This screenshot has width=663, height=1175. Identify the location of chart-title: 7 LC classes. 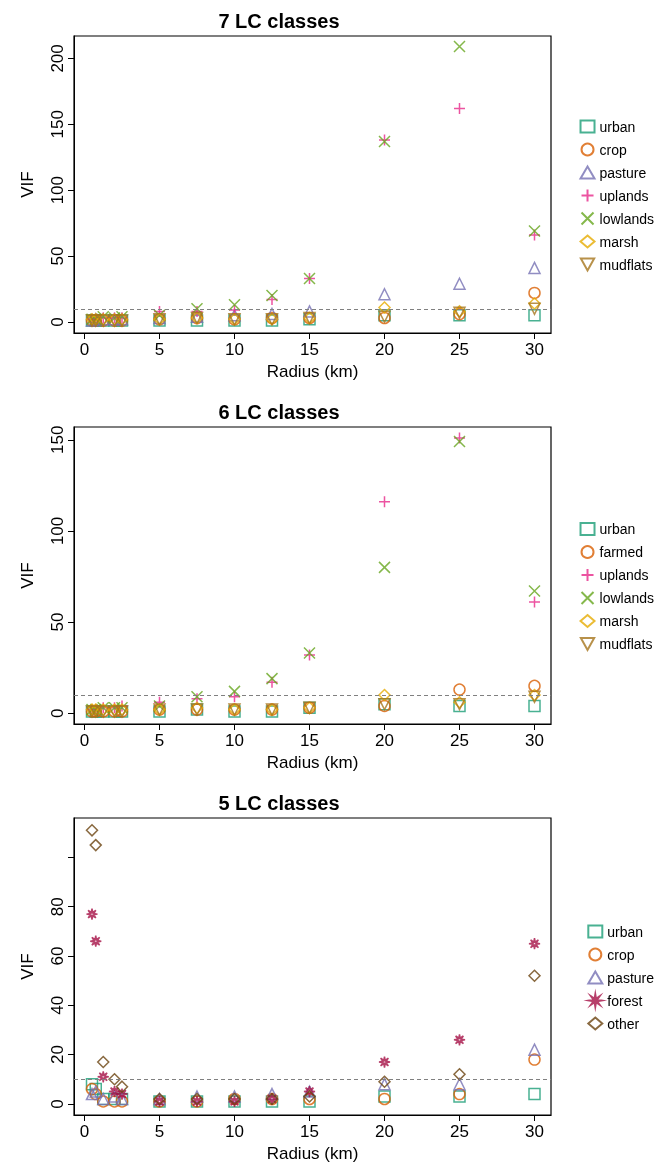
(279, 21).